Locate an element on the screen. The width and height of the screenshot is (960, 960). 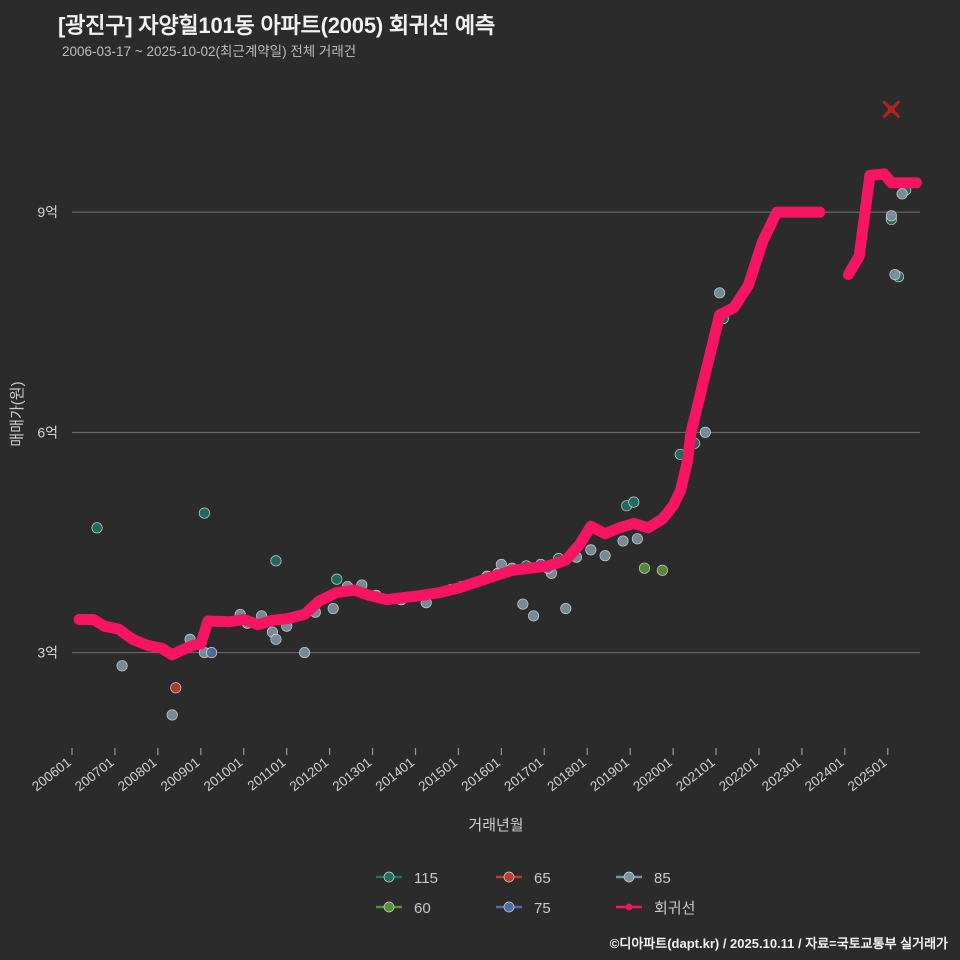
x-axis-tick-label: 200901 is located at coordinates (180, 775).